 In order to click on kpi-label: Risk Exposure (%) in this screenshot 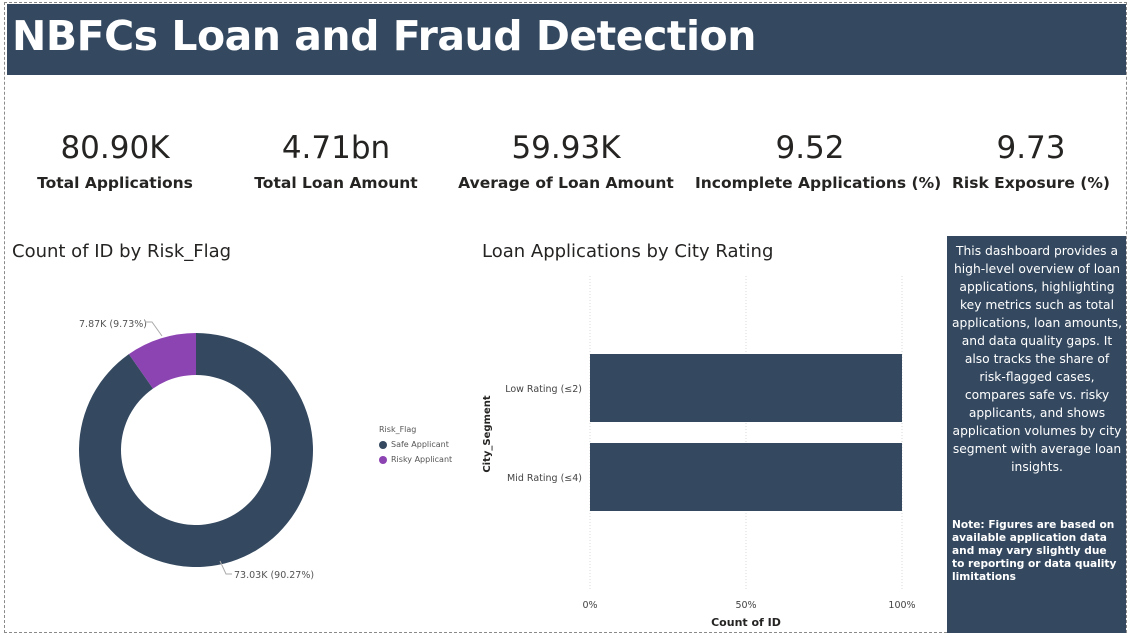, I will do `click(1031, 183)`.